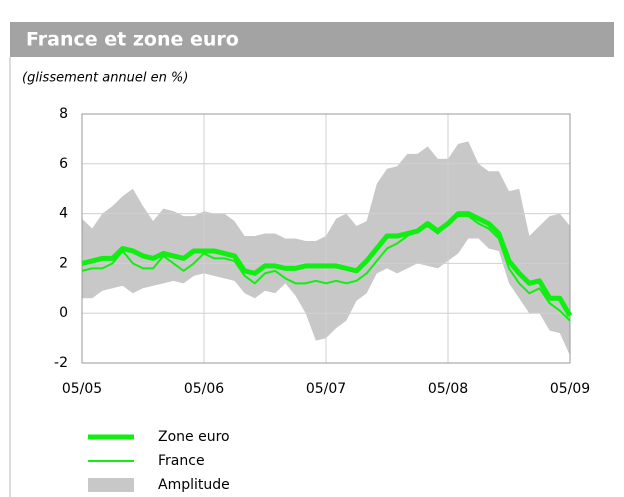  Describe the element at coordinates (82, 389) in the screenshot. I see `x-tick-label: 05/05` at that location.